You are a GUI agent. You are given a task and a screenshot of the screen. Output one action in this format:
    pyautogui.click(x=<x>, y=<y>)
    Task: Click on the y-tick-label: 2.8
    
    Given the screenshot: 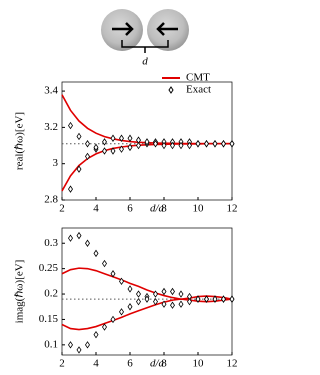 What is the action you would take?
    pyautogui.click(x=51, y=200)
    